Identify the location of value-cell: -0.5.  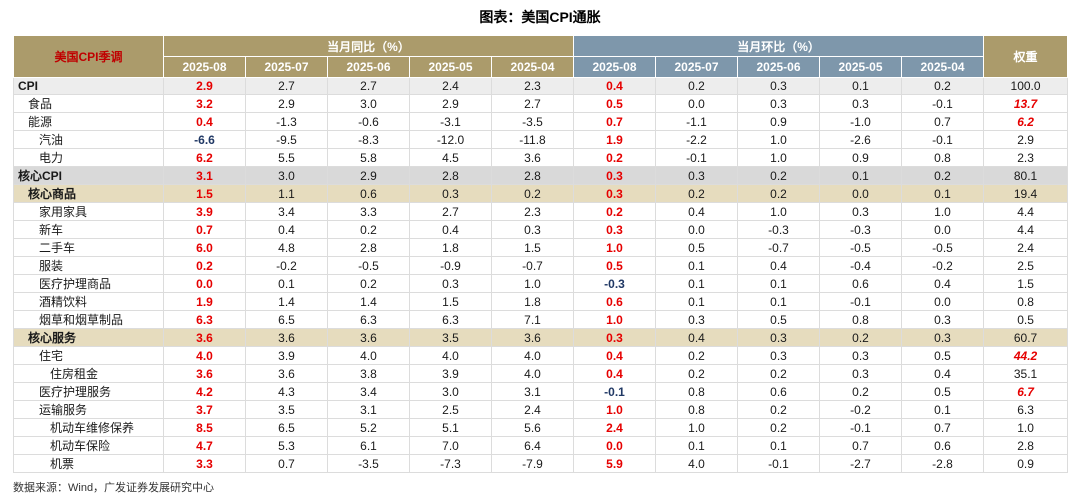
(368, 265).